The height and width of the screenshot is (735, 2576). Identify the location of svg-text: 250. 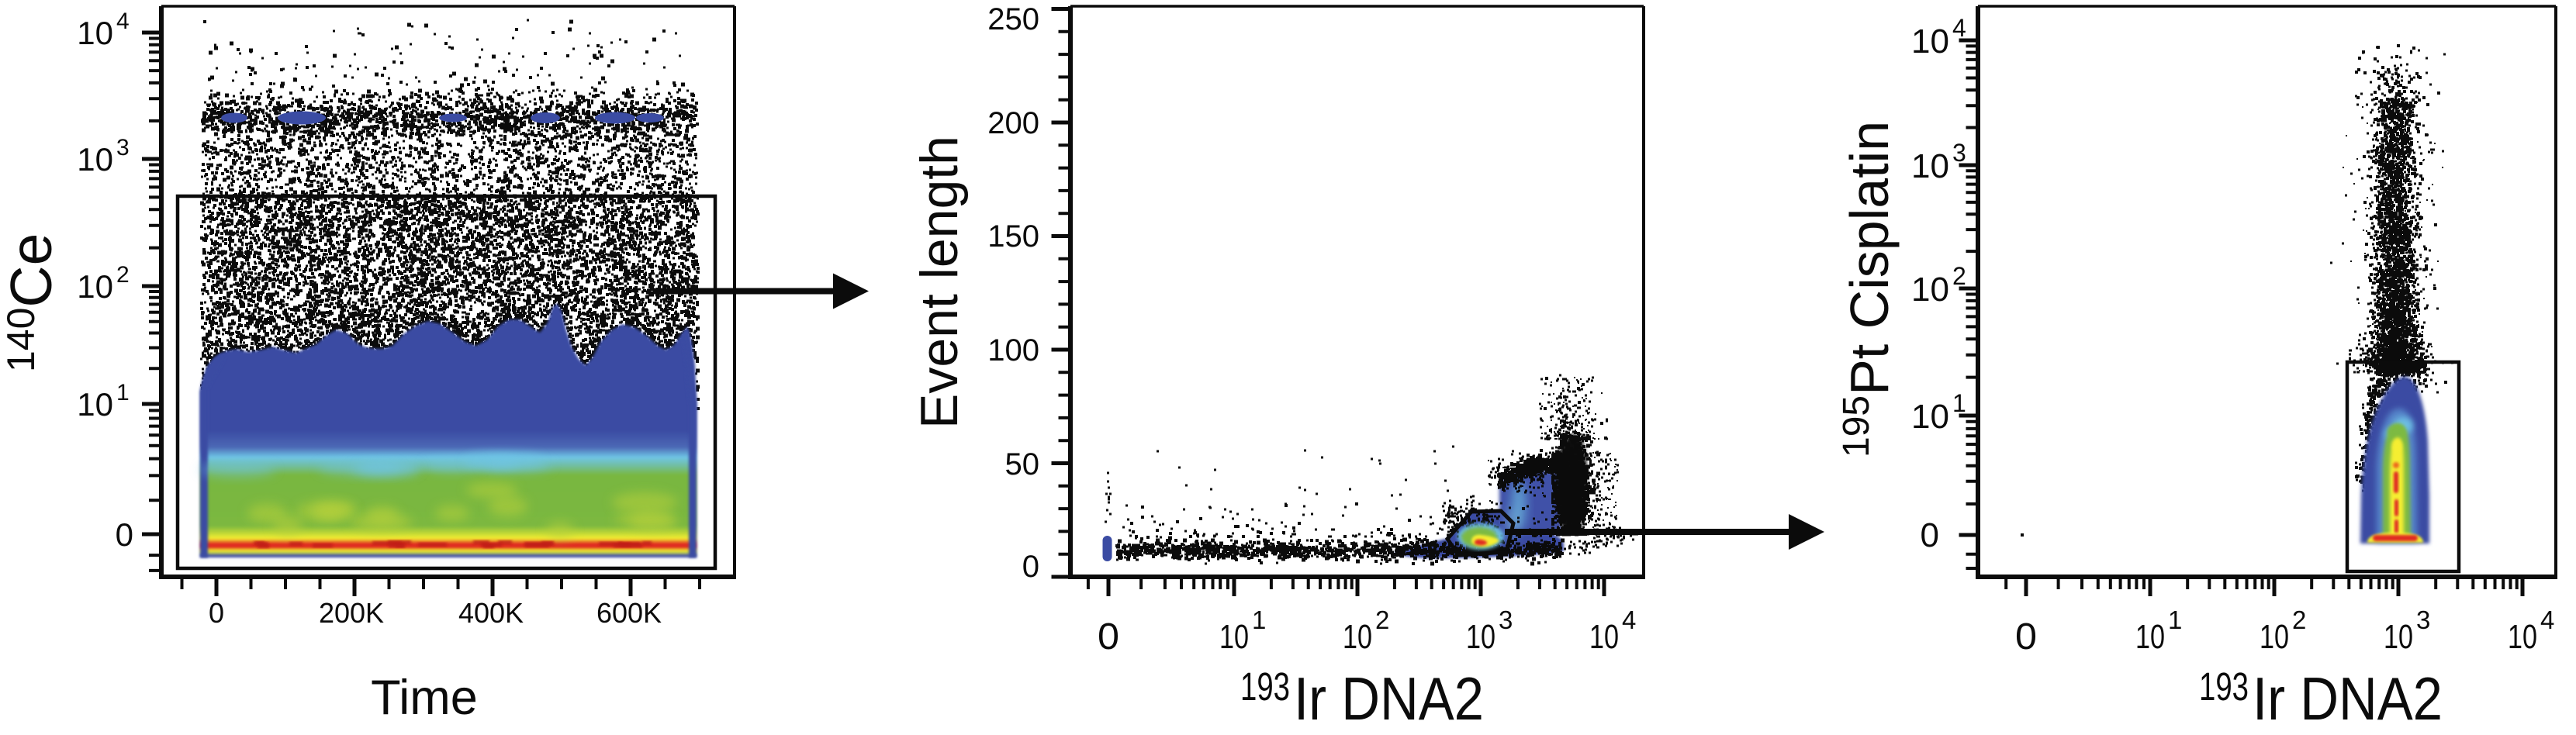
(1013, 19).